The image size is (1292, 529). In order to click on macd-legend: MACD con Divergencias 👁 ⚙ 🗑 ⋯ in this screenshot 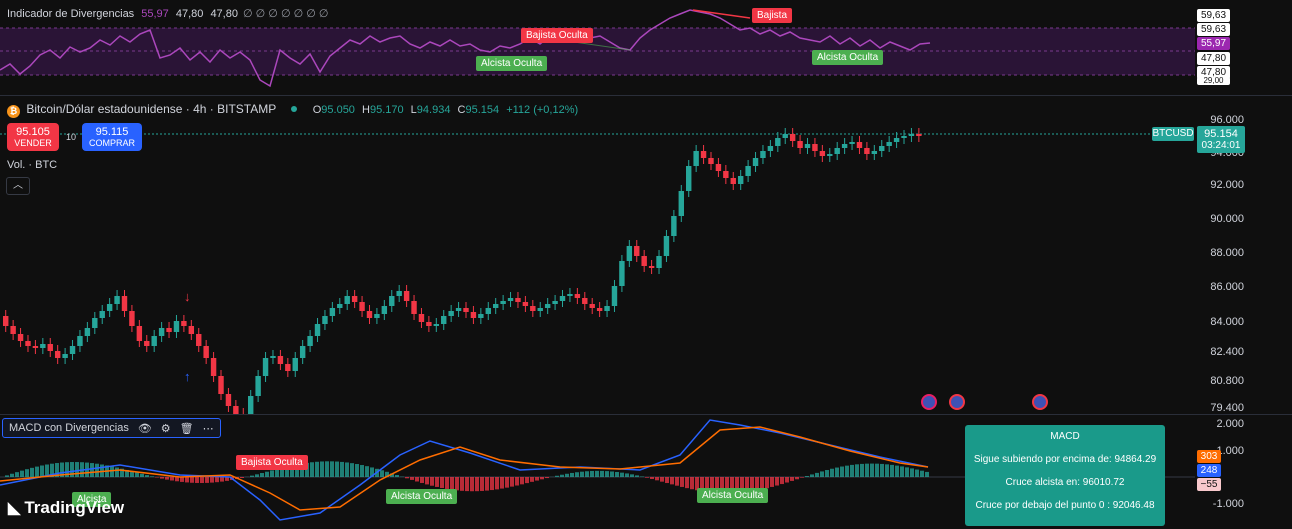, I will do `click(111, 428)`.